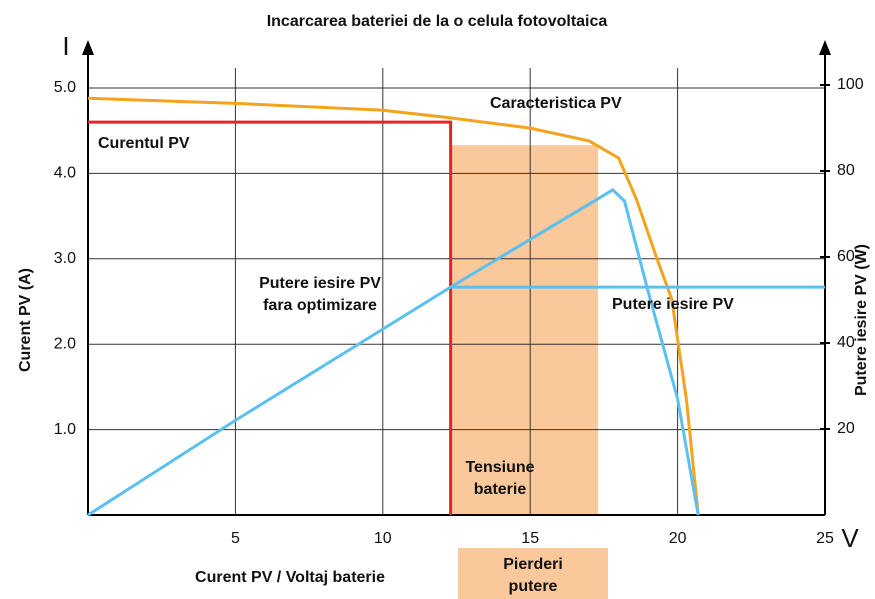 This screenshot has height=599, width=875. I want to click on y-tick-label: 3.0, so click(65, 258).